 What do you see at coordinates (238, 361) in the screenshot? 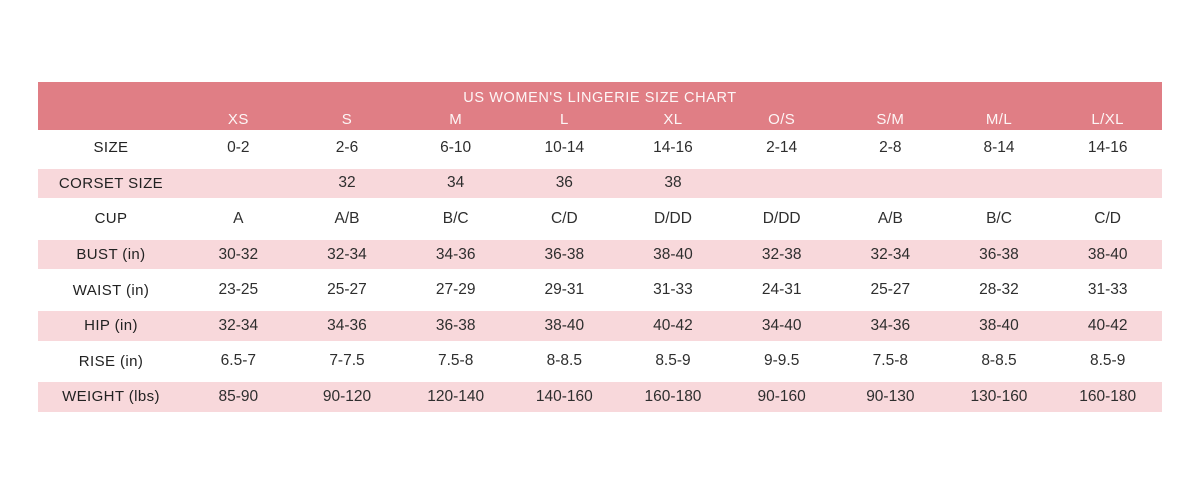
I see `value-cell: 6.5-7` at bounding box center [238, 361].